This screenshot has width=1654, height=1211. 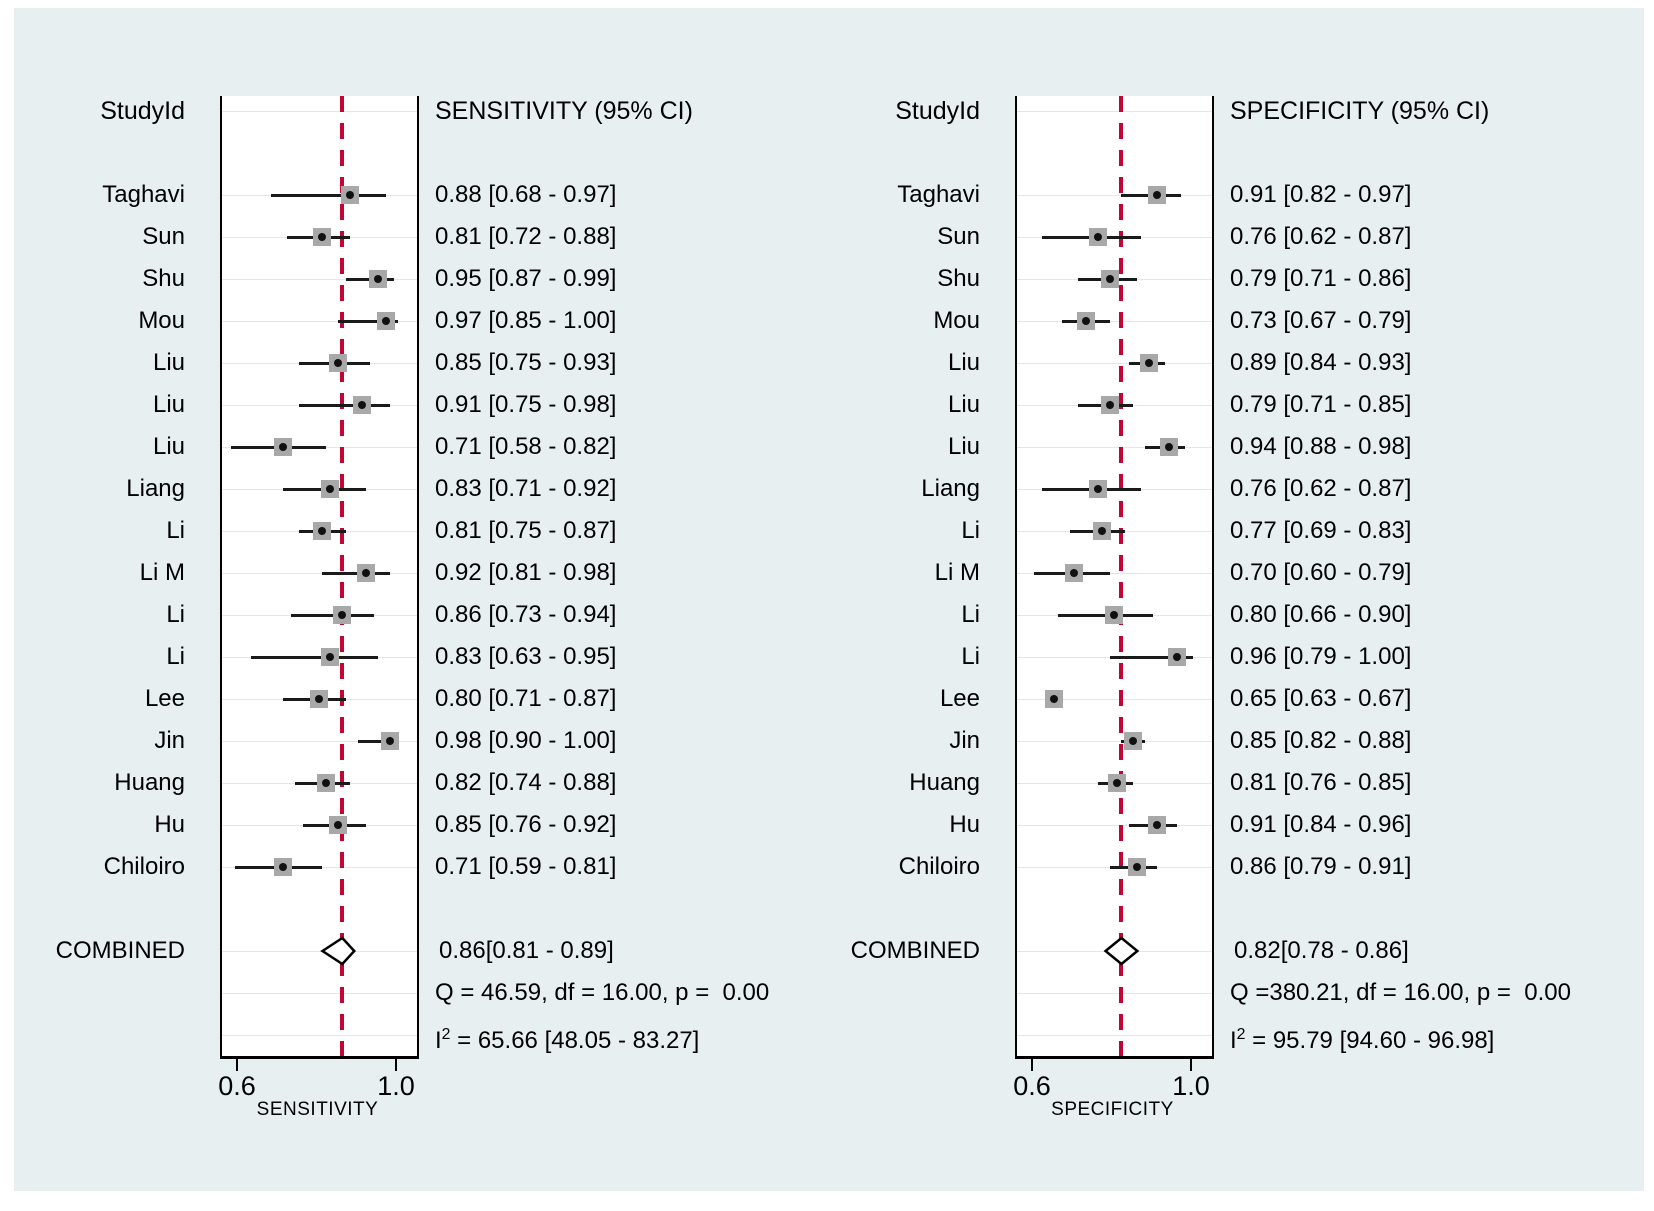 What do you see at coordinates (526, 866) in the screenshot?
I see `effect-text: 0.71 [0.59 - 0.81]` at bounding box center [526, 866].